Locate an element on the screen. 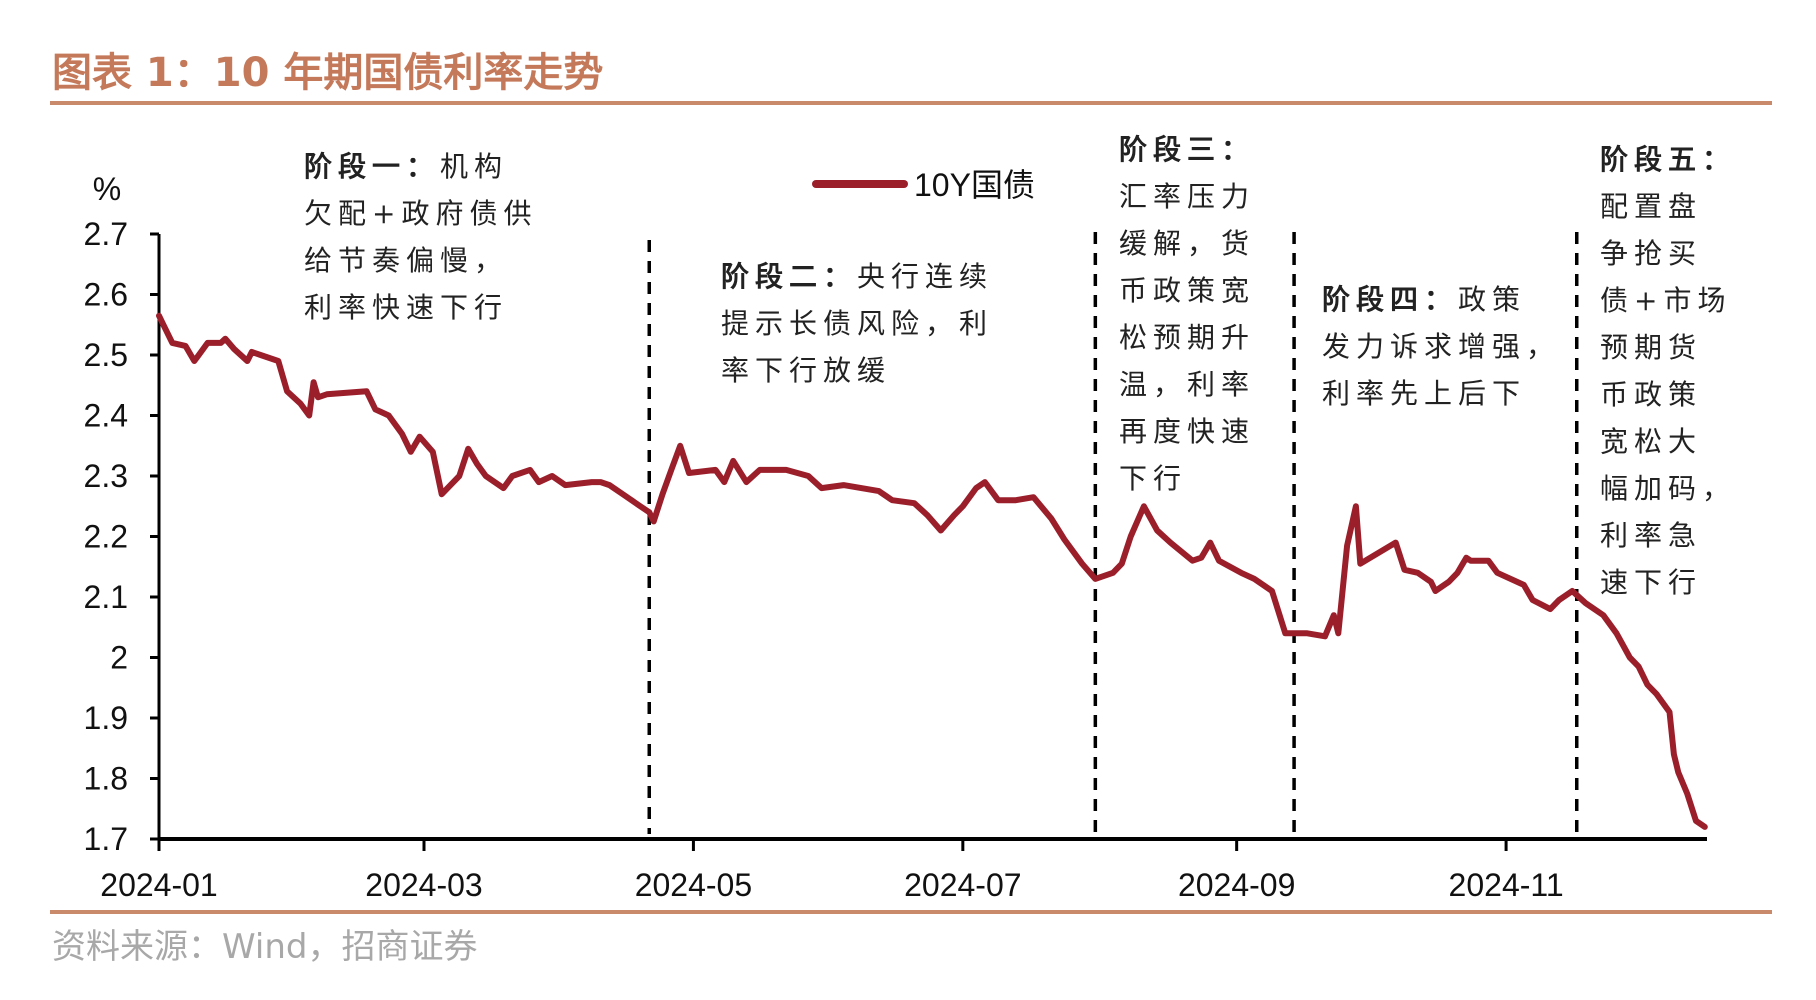 Image resolution: width=1816 pixels, height=1000 pixels. x-tick-label: 2024-05 is located at coordinates (693, 885).